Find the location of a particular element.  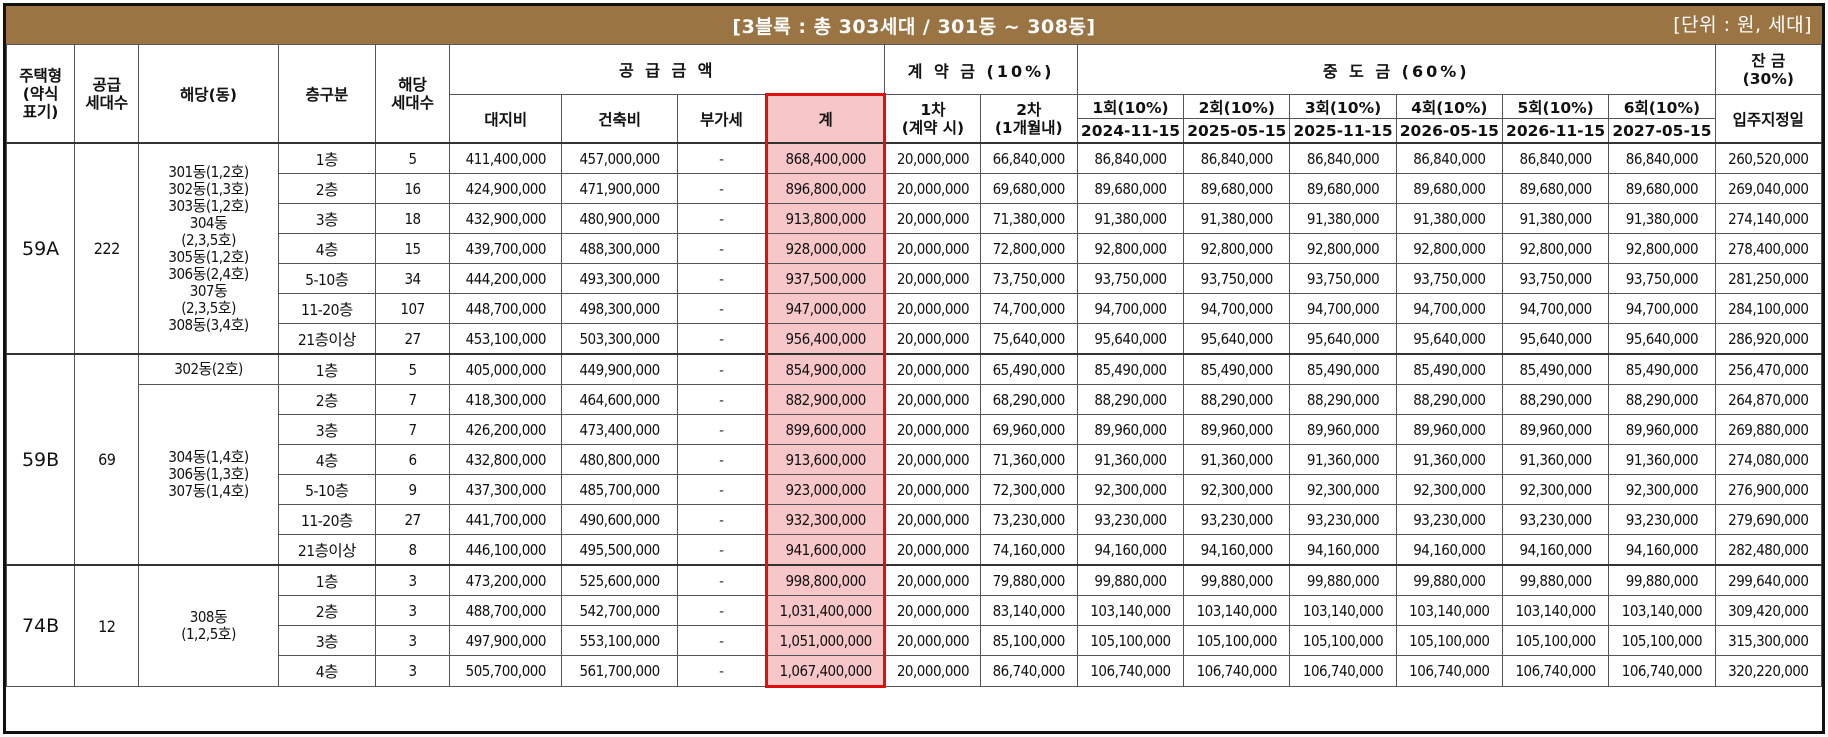

interim-6-cell: 95,640,000 is located at coordinates (1662, 339).